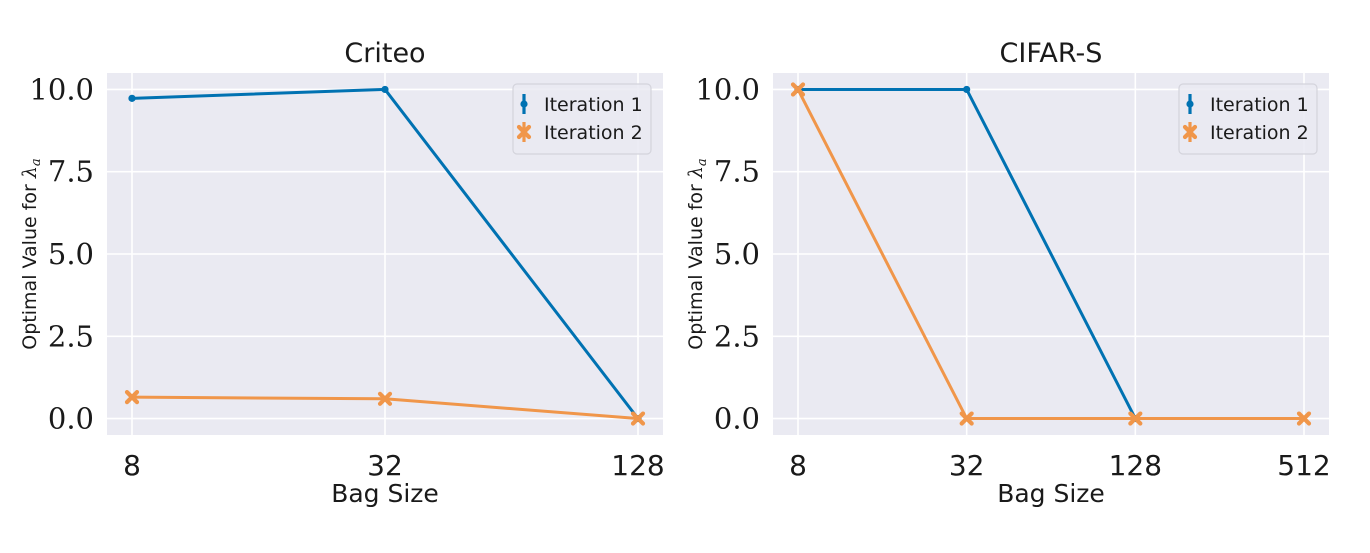 Image resolution: width=1370 pixels, height=553 pixels. Describe the element at coordinates (1303, 465) in the screenshot. I see `x-tick-label: 512` at that location.